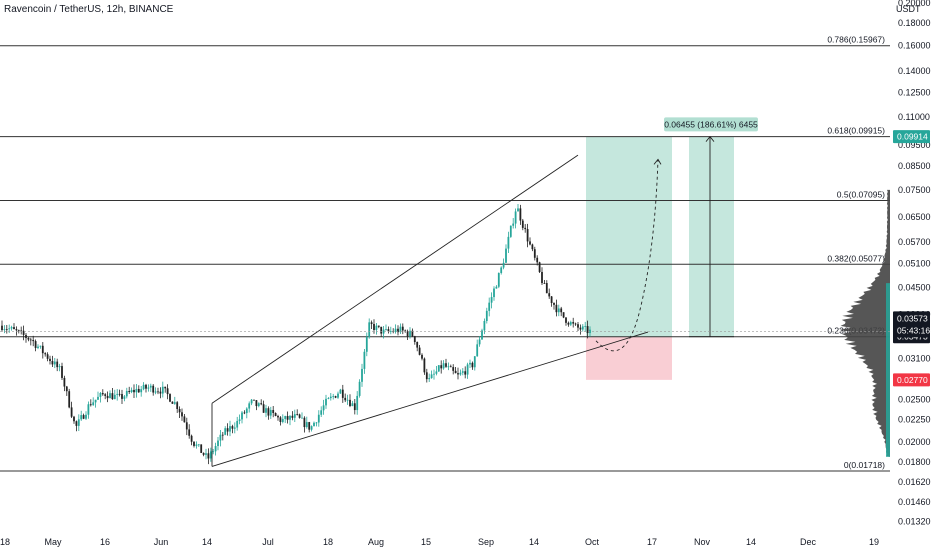  Describe the element at coordinates (914, 442) in the screenshot. I see `y-tick-label: 0.02000` at that location.